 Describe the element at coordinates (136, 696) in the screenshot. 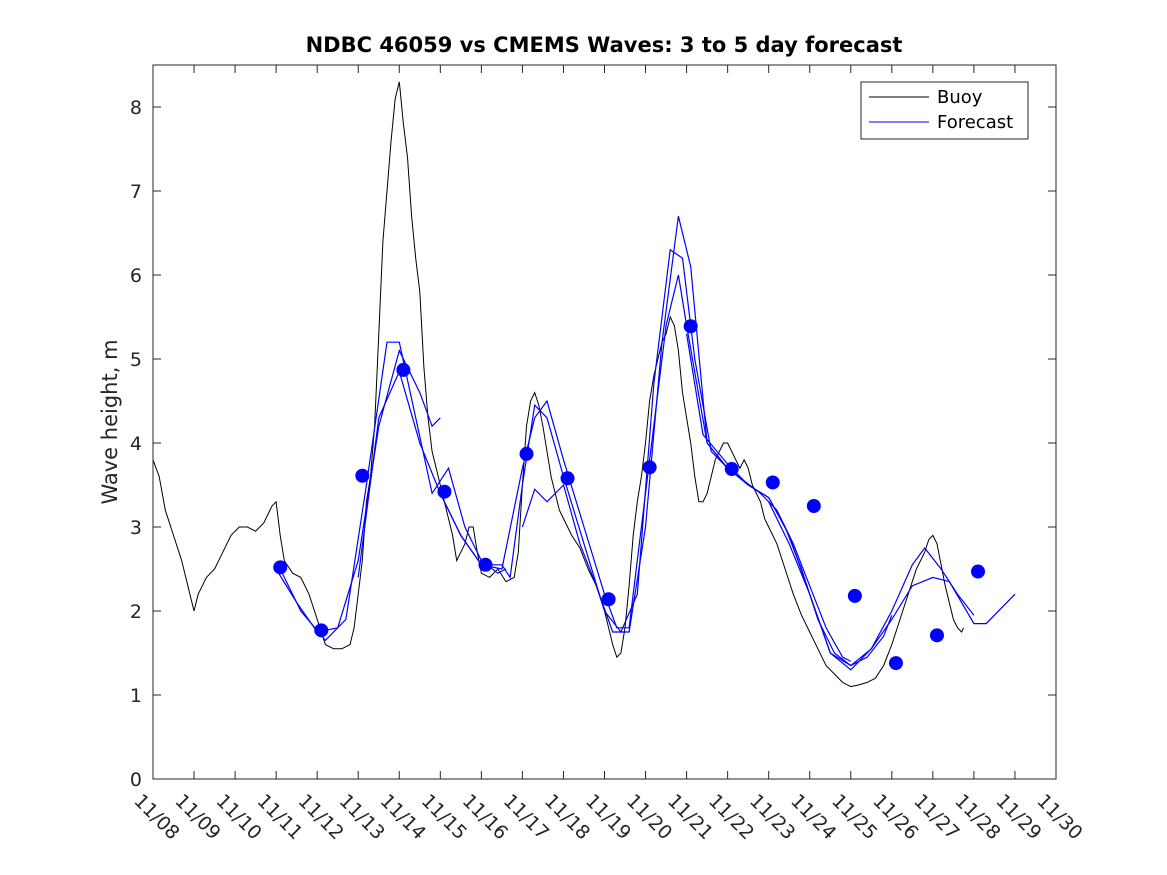

I see `y-tick-label: 1` at that location.